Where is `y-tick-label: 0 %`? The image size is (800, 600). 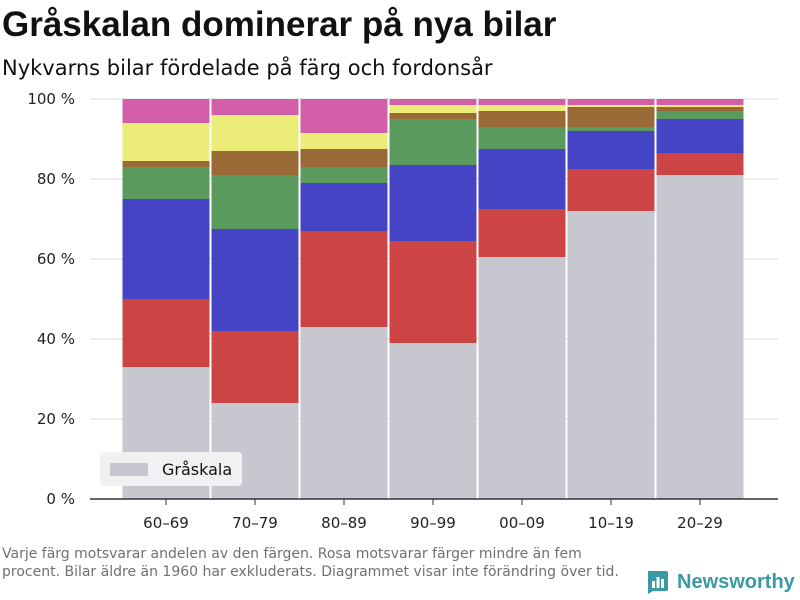
y-tick-label: 0 % is located at coordinates (60, 499).